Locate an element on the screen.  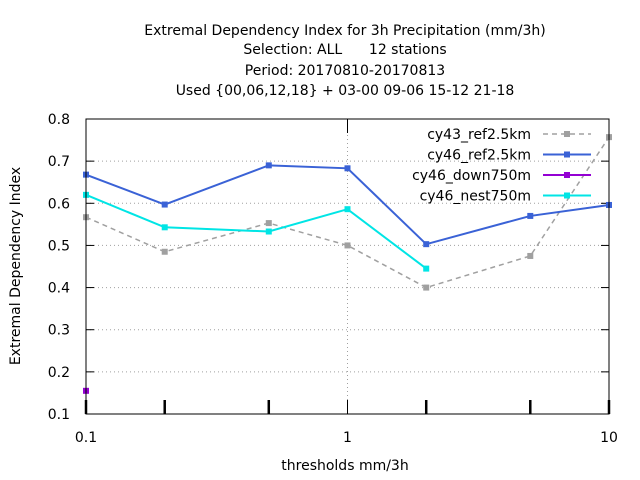
series-line is located at coordinates (256, 231).